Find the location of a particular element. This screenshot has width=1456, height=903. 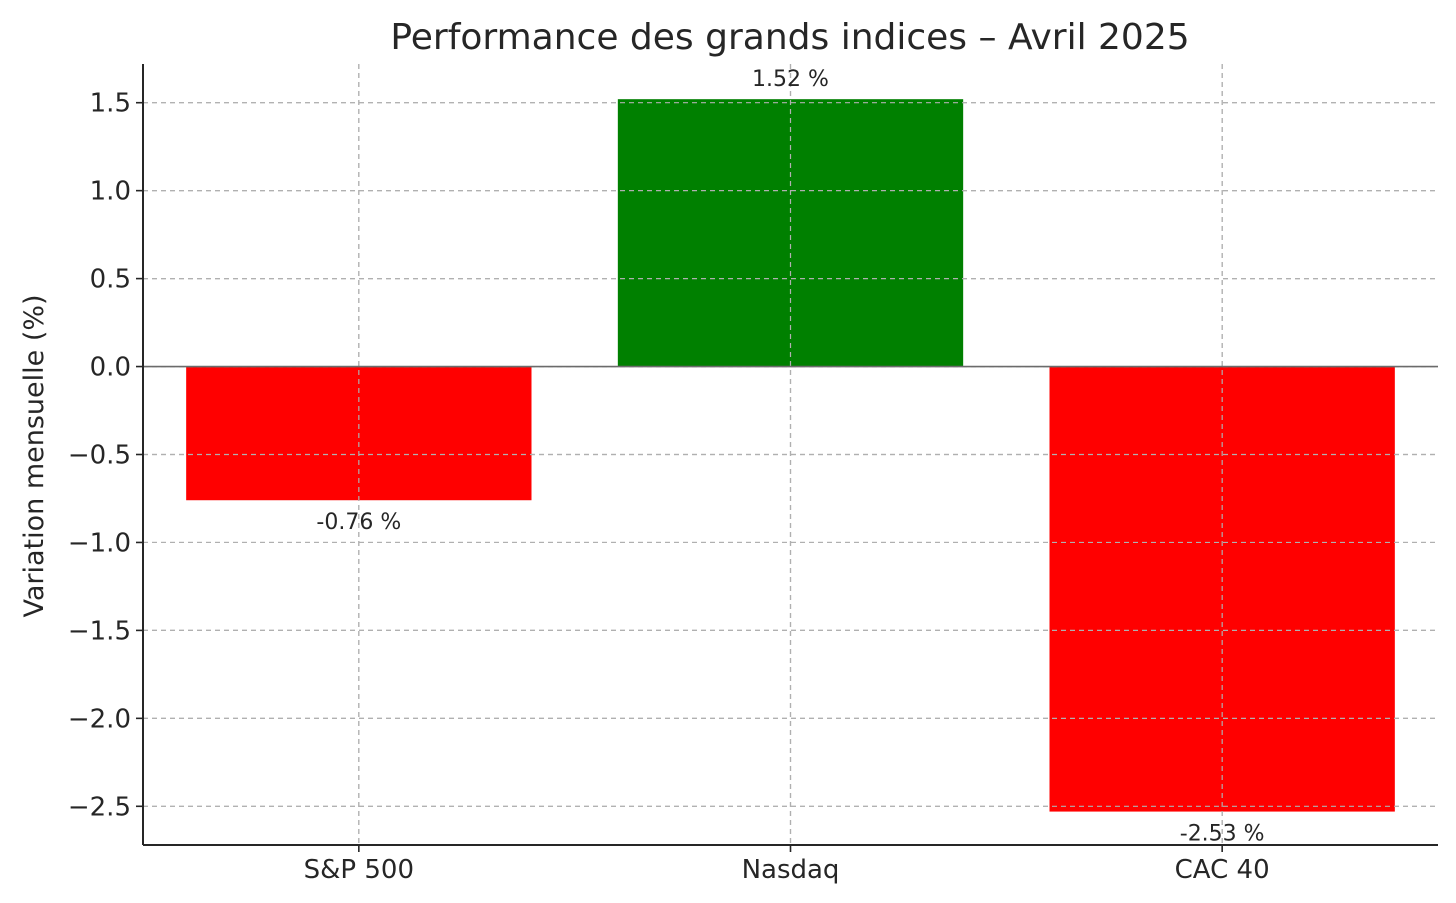

data-label: 1.52 % is located at coordinates (790, 79).